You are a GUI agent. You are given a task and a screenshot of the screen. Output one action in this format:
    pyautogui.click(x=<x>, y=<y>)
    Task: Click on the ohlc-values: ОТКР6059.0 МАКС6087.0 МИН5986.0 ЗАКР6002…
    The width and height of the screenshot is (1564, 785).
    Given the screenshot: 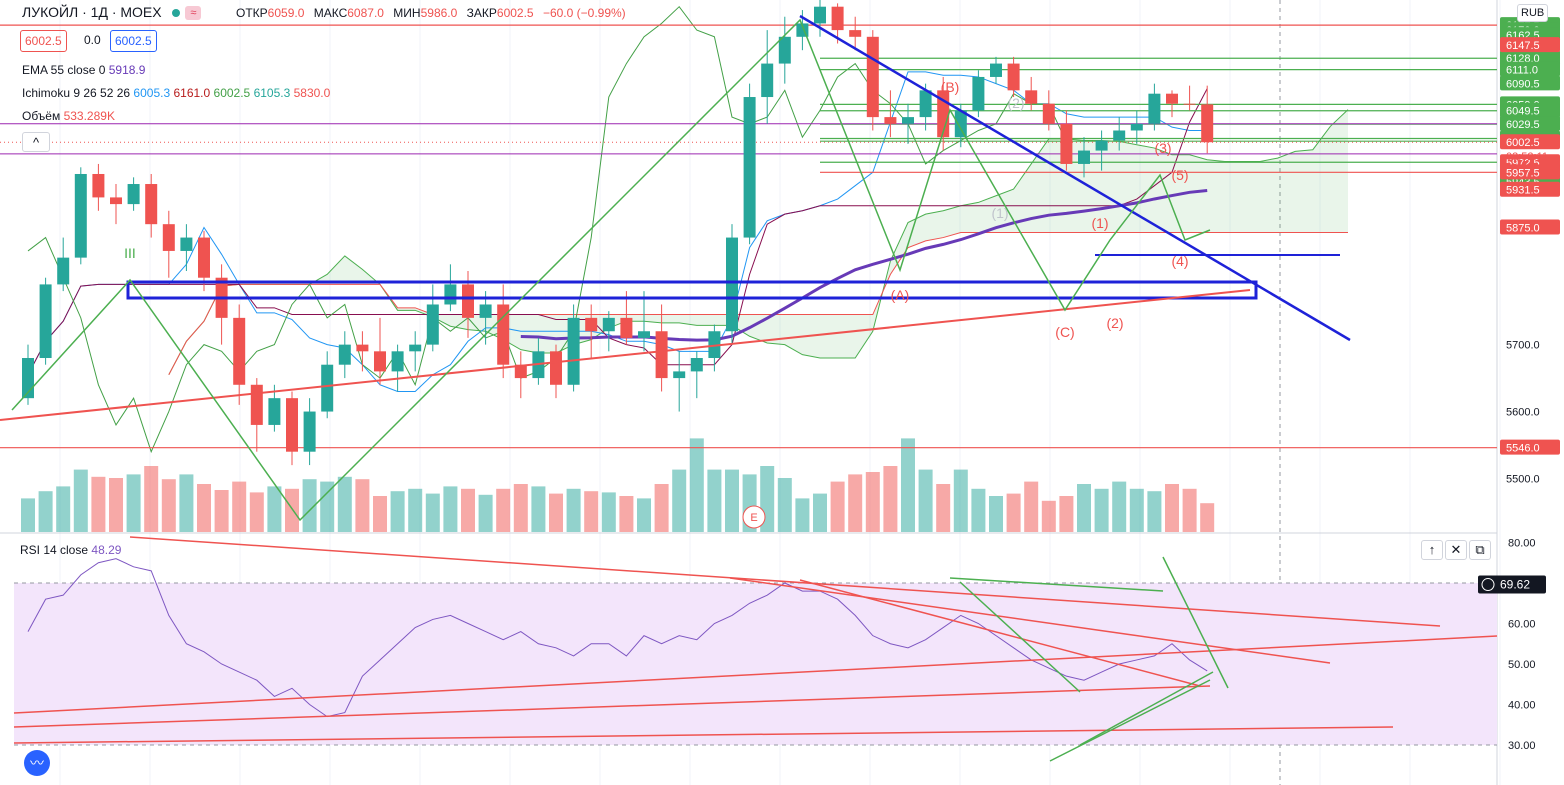 What is the action you would take?
    pyautogui.click(x=431, y=13)
    